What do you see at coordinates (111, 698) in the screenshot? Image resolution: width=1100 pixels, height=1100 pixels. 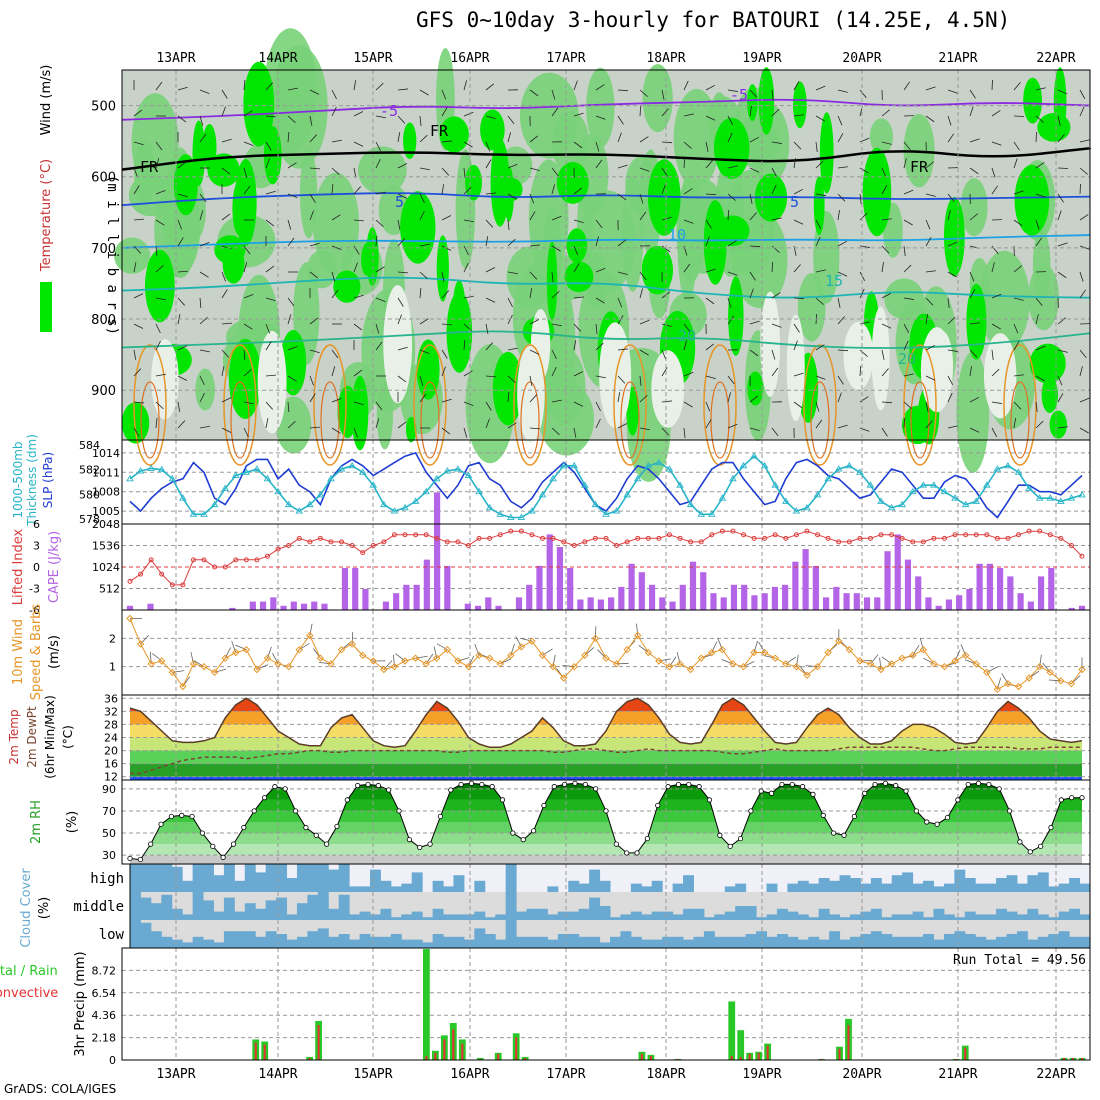 I see `y-tick-label: 36` at bounding box center [111, 698].